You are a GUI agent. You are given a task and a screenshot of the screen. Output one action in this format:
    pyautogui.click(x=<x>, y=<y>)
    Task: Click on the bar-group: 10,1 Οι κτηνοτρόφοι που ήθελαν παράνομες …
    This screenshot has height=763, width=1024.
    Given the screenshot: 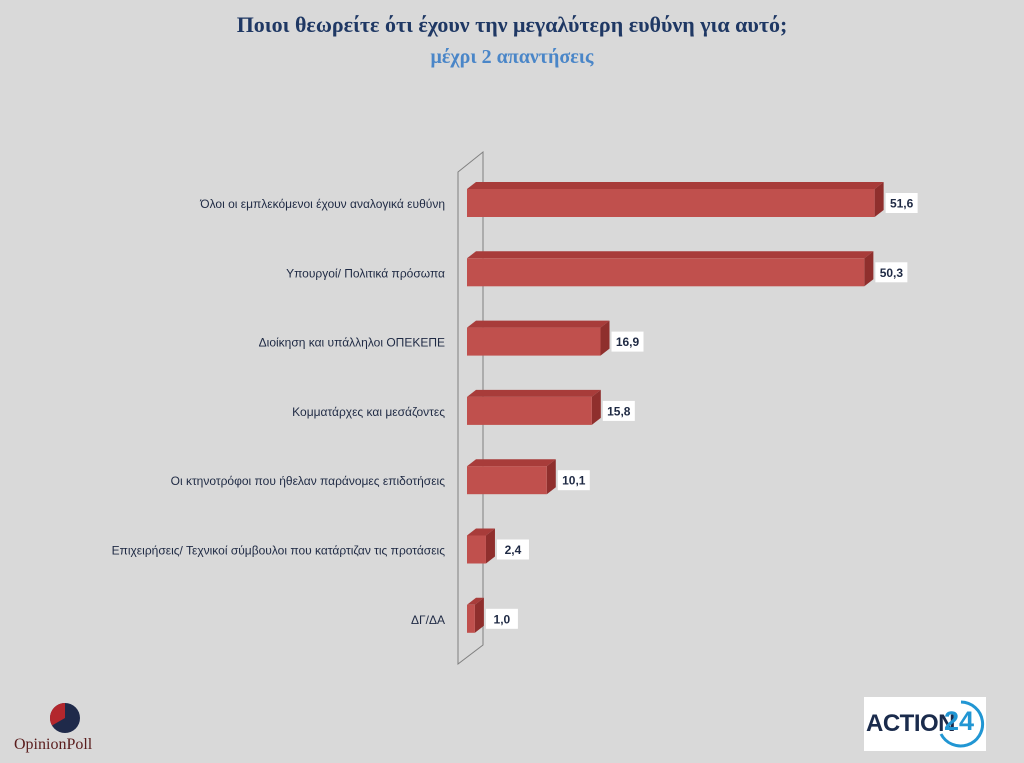 What is the action you would take?
    pyautogui.click(x=380, y=477)
    